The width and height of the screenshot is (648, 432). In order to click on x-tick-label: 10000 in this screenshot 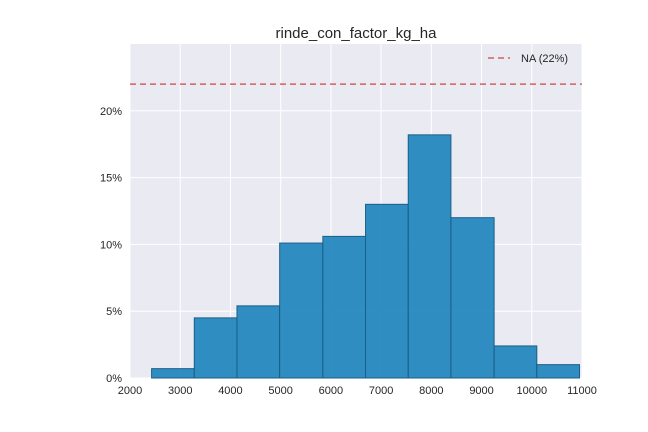, I will do `click(531, 391)`.